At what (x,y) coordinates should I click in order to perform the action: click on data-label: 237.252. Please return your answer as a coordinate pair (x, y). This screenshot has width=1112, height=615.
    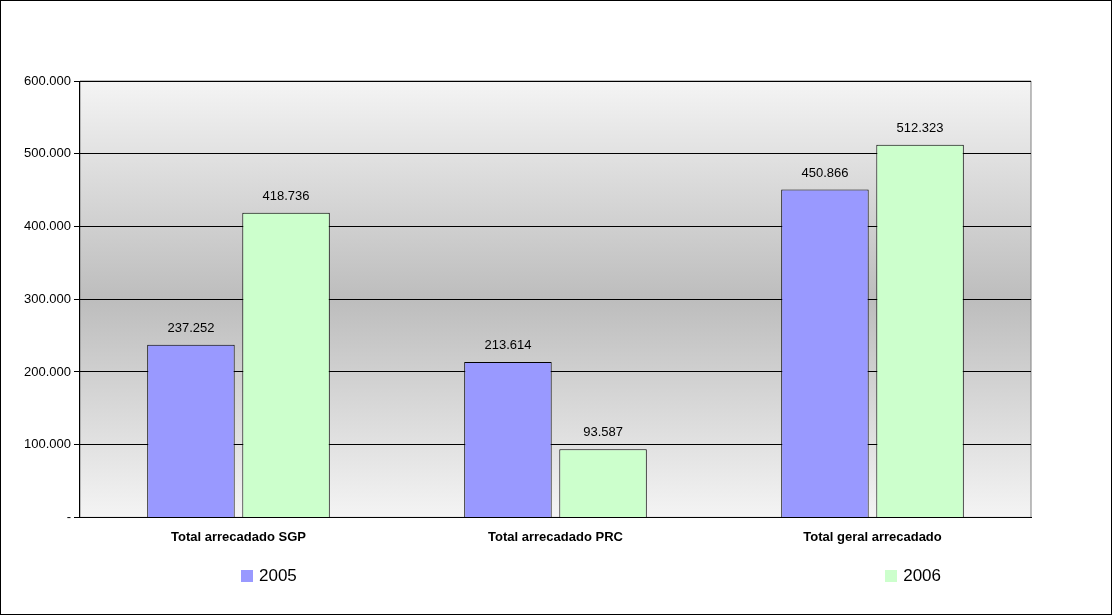
    Looking at the image, I should click on (191, 327).